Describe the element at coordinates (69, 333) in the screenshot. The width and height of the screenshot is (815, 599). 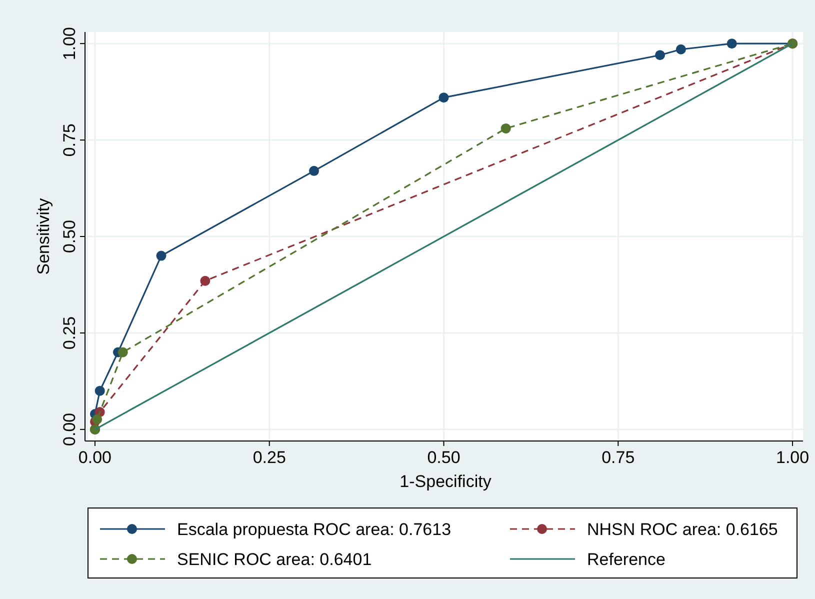
I see `y-tick-label: 0.25` at that location.